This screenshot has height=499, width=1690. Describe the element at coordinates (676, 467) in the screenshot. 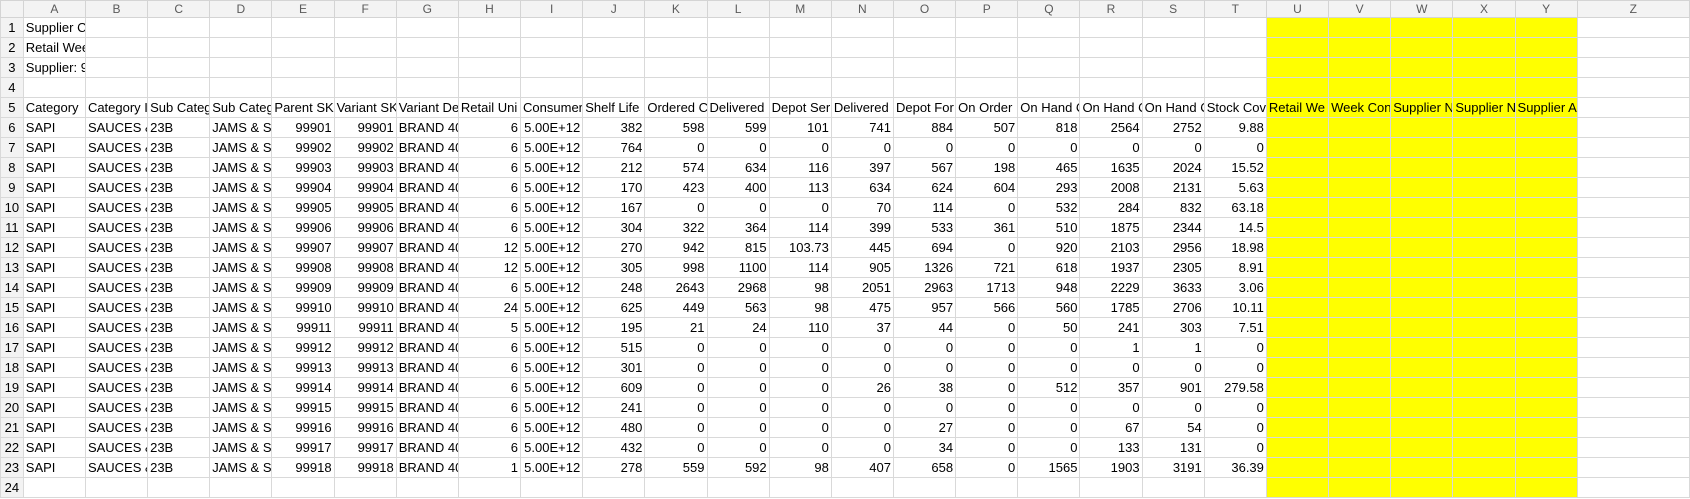

I see `cell-k: 559` at that location.